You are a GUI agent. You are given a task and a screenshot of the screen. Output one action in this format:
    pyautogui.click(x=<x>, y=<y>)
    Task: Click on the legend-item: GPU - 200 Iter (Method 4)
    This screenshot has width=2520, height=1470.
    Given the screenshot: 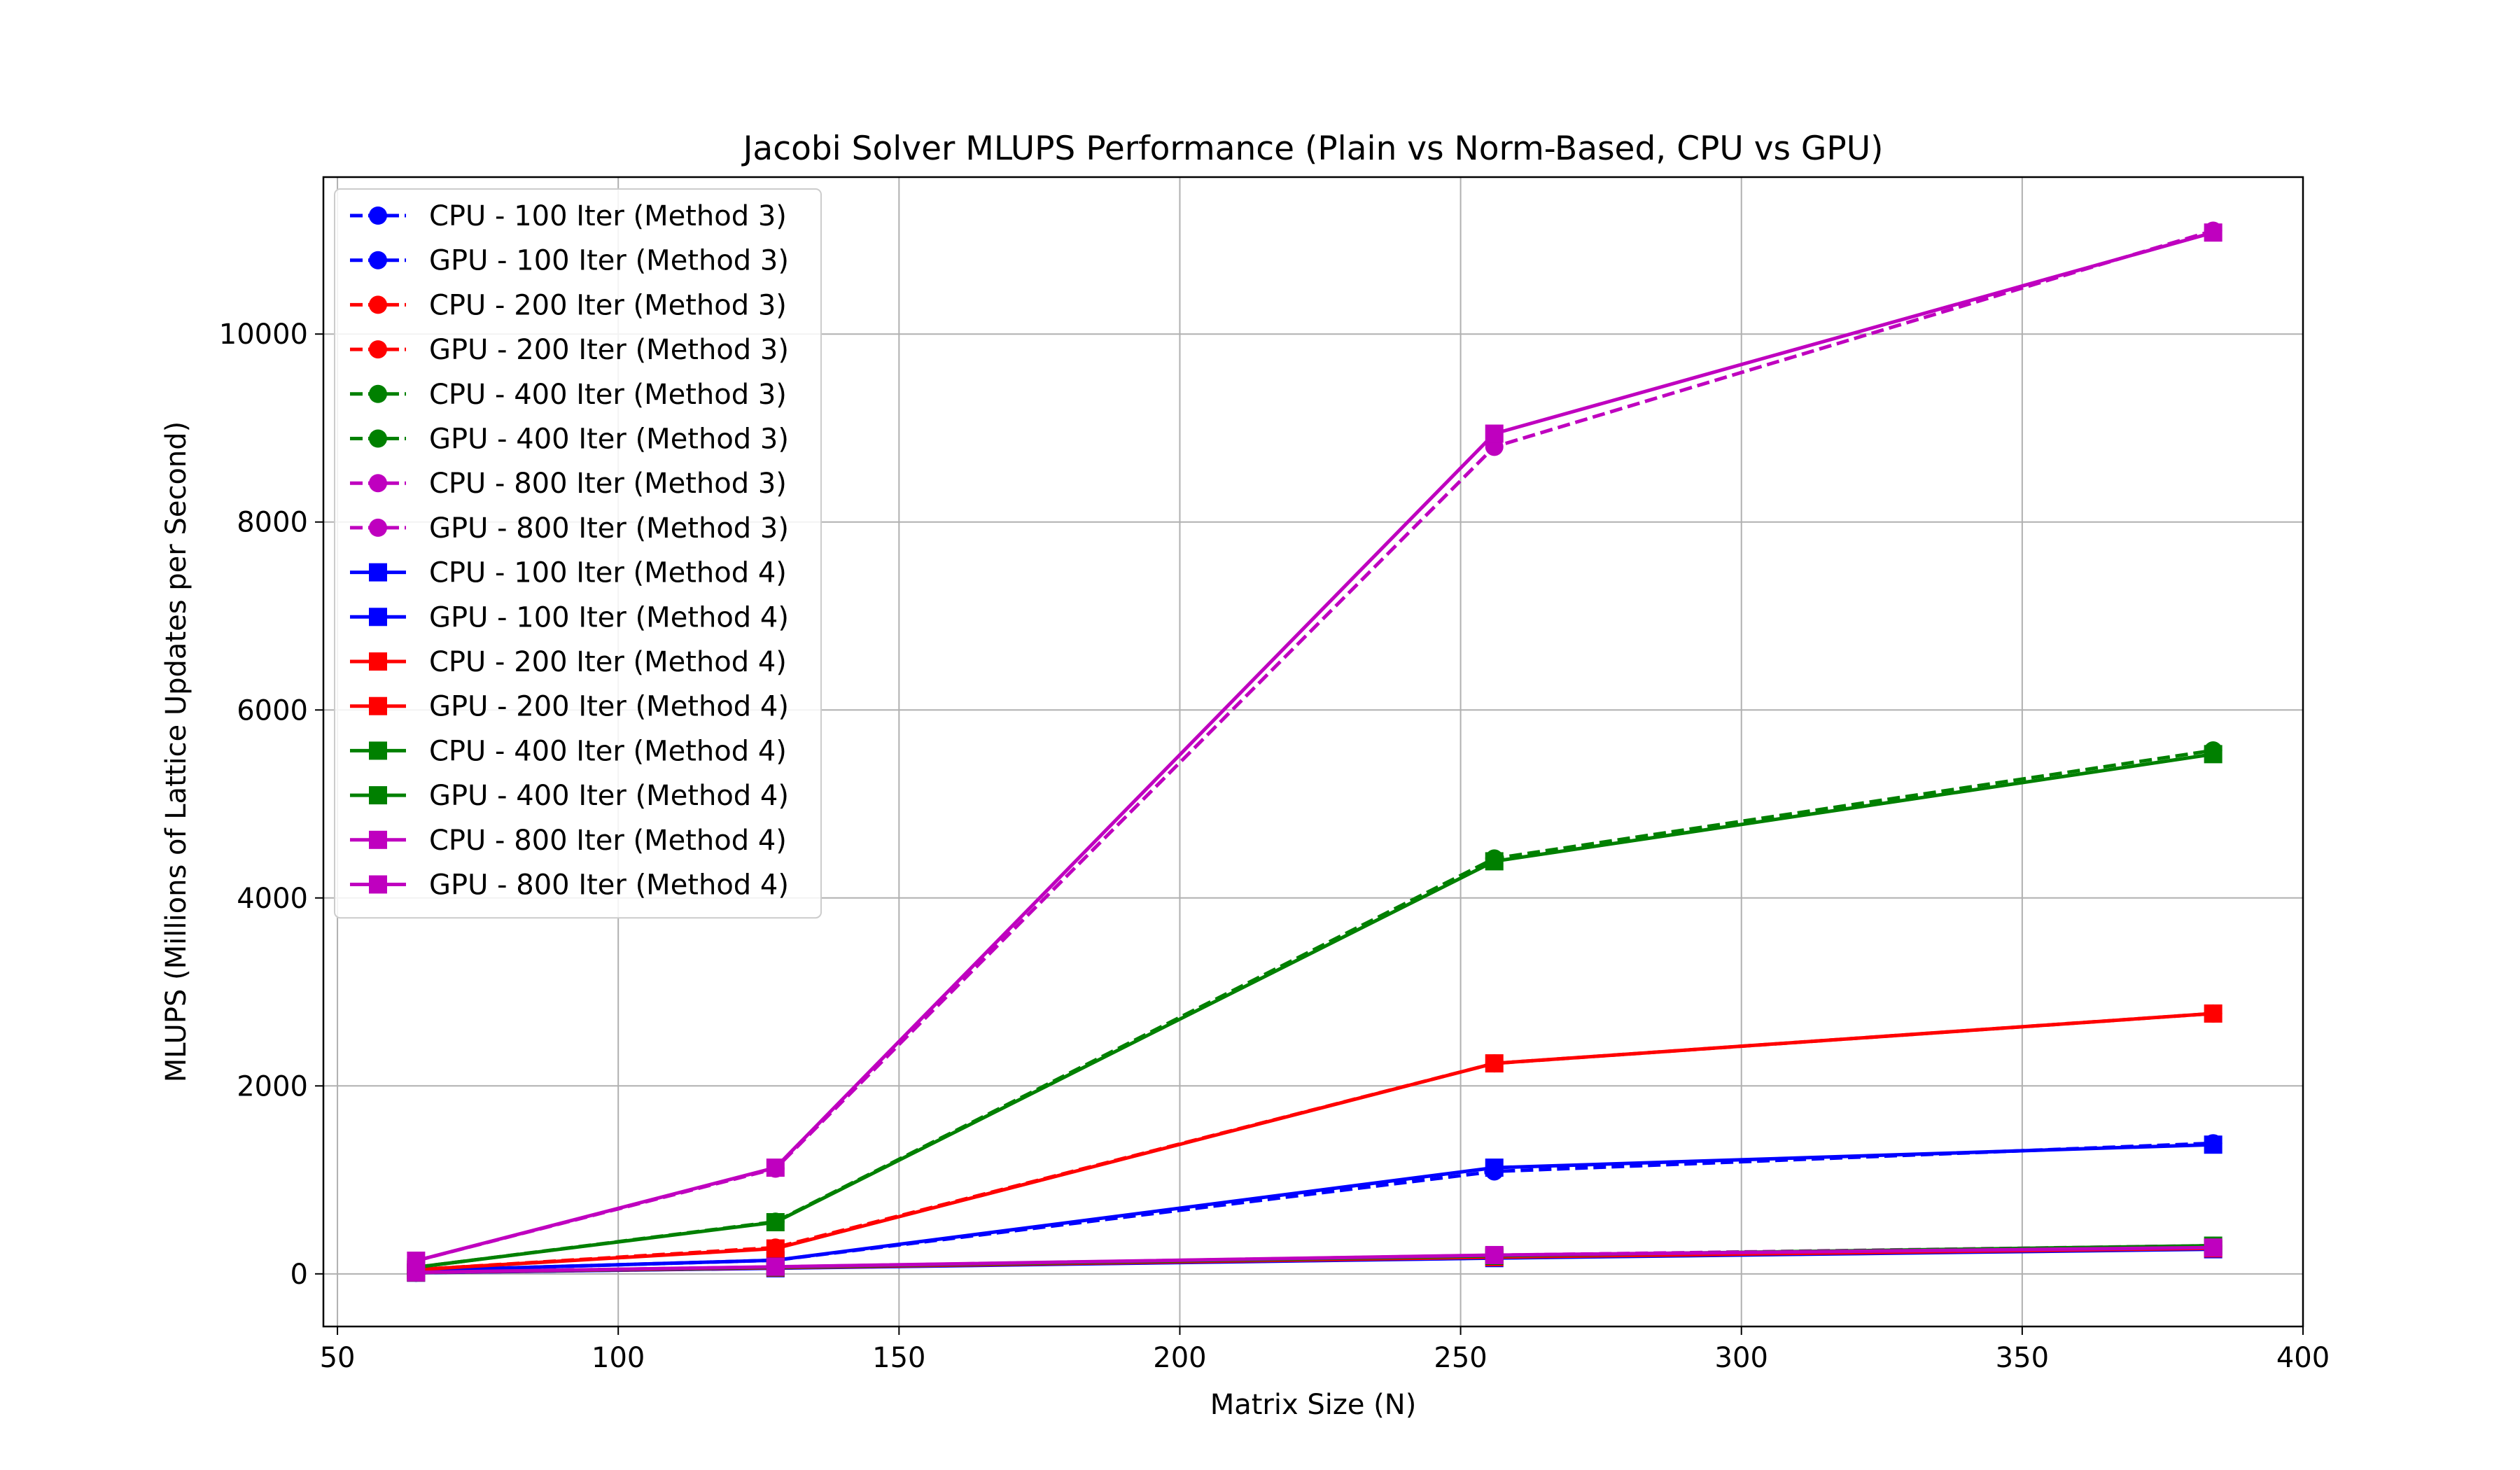 What is the action you would take?
    pyautogui.click(x=569, y=707)
    